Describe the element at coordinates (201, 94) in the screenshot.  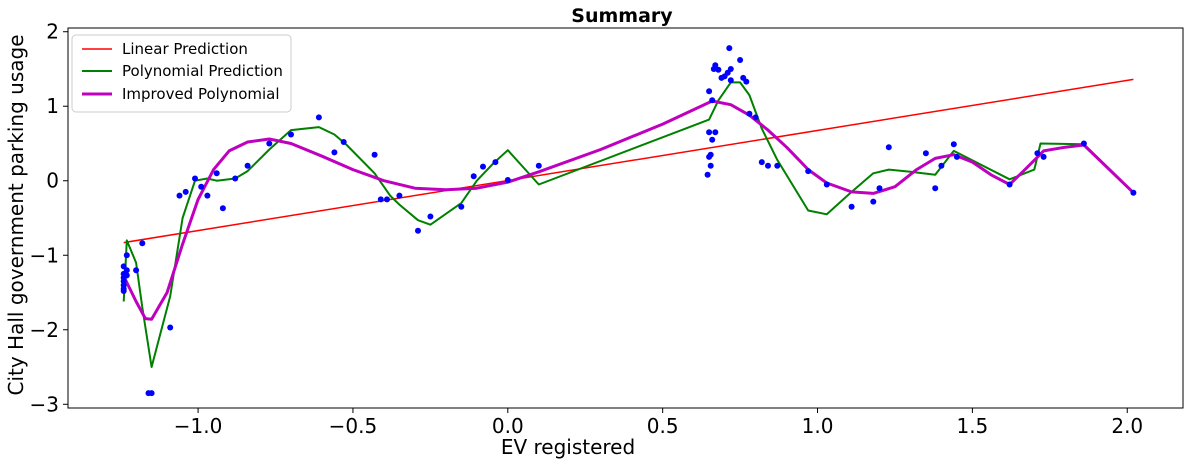
I see `legend-label-improved: Improved Polynomial` at that location.